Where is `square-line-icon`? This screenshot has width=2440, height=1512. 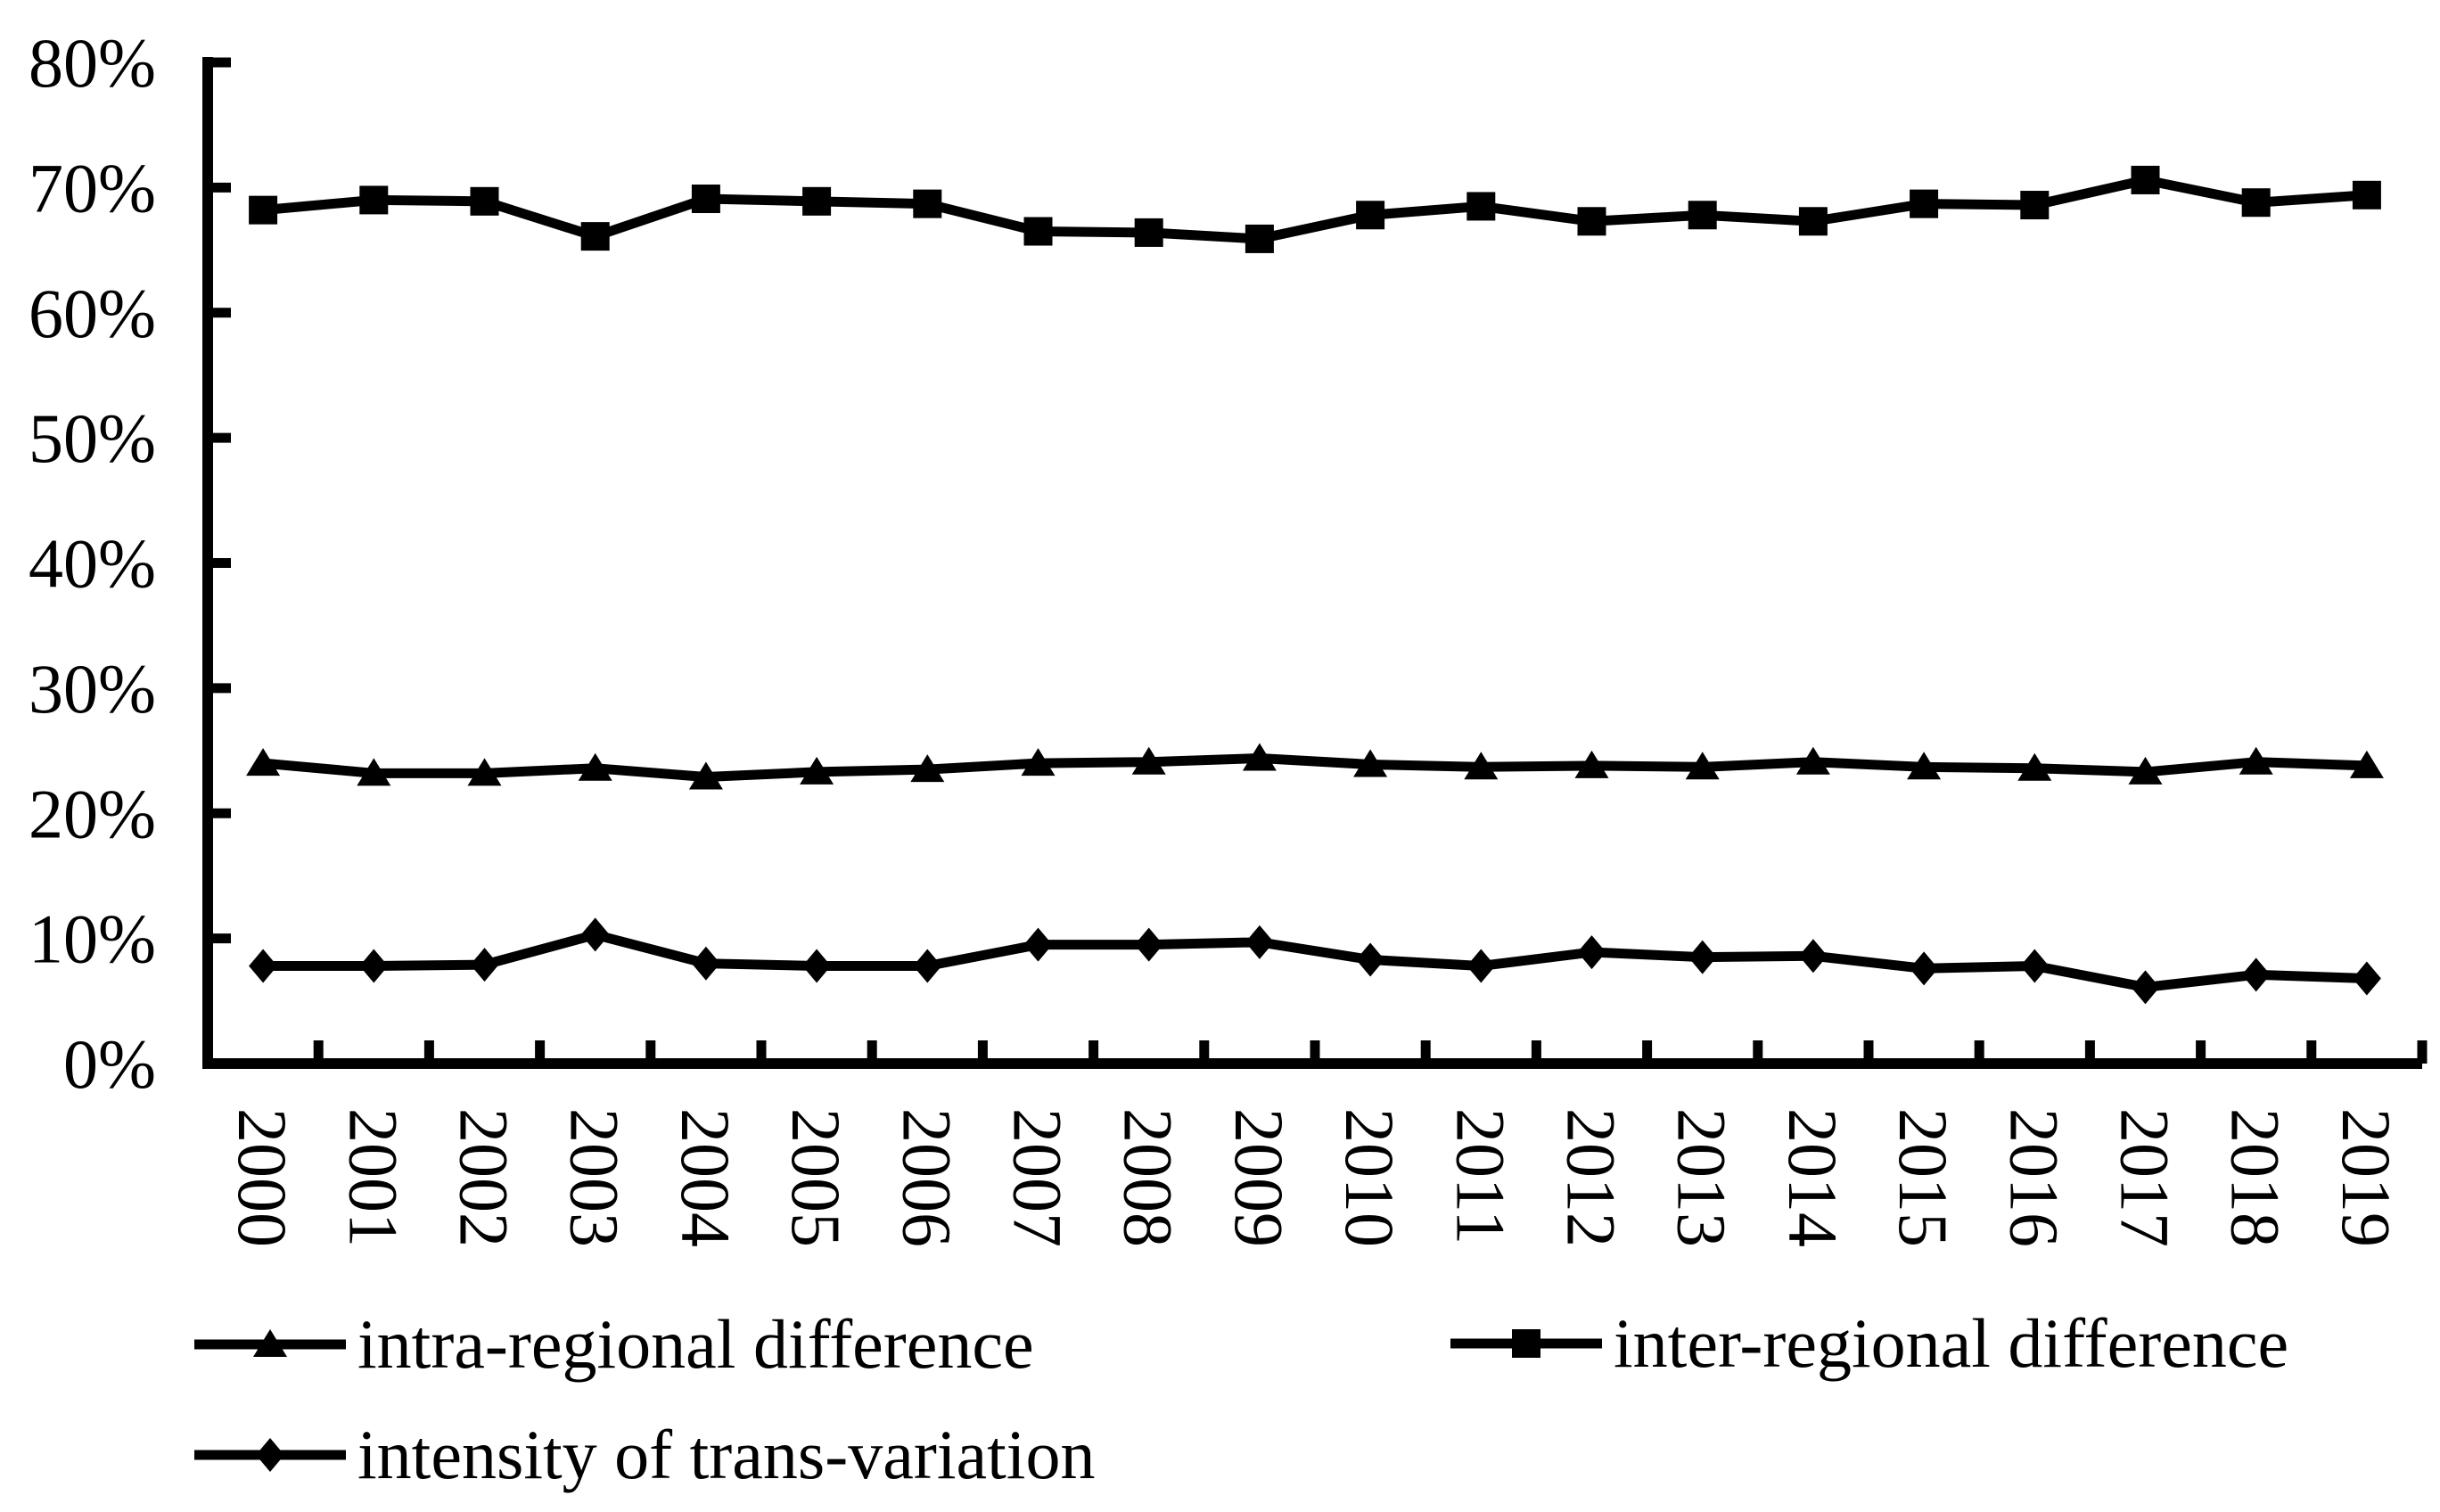
square-line-icon is located at coordinates (1526, 1343).